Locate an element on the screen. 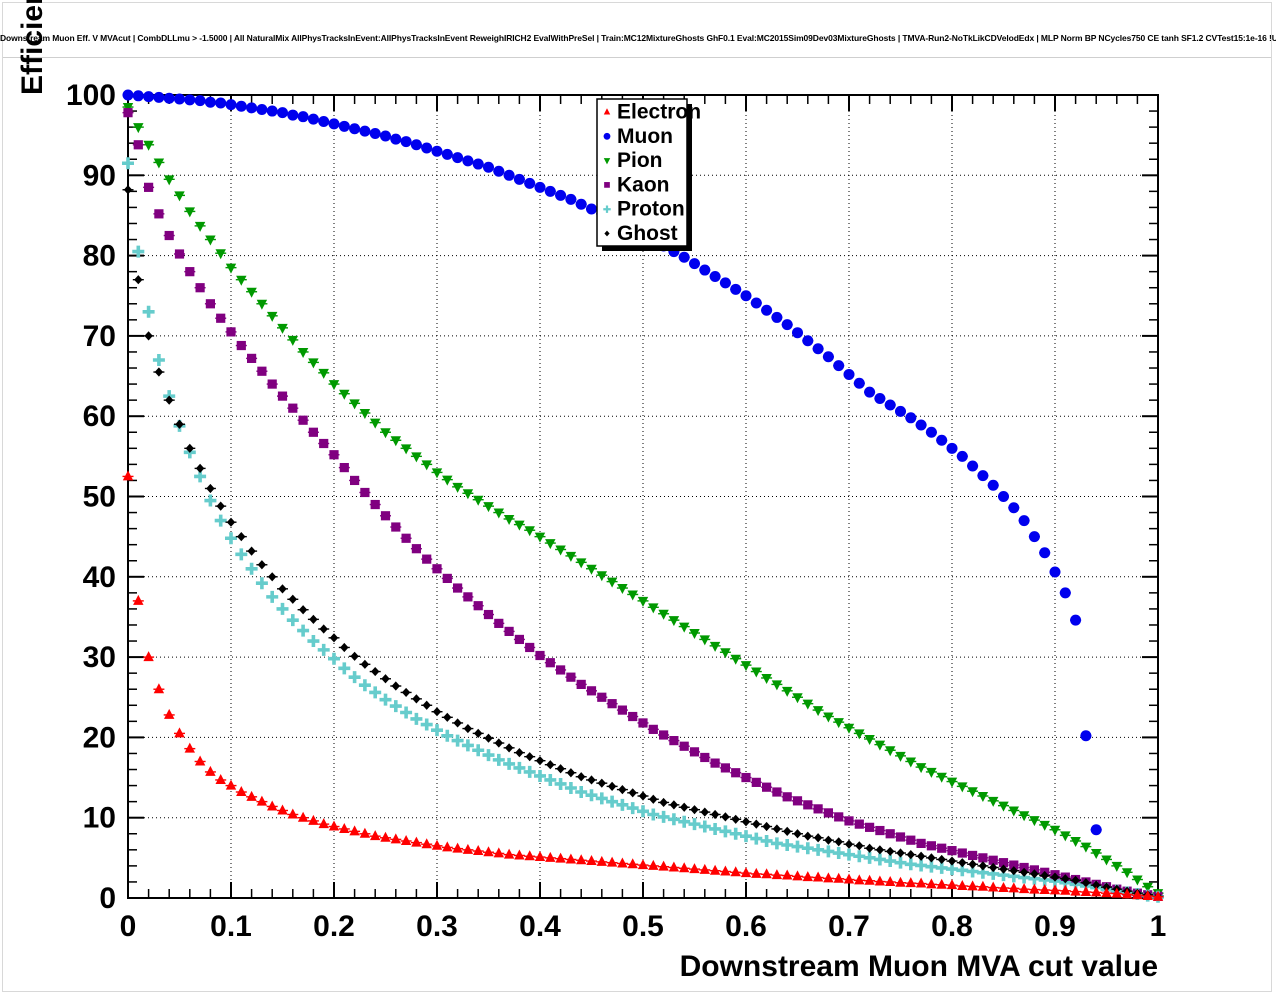 The width and height of the screenshot is (1276, 996). legend-item-muon: Muon is located at coordinates (638, 136).